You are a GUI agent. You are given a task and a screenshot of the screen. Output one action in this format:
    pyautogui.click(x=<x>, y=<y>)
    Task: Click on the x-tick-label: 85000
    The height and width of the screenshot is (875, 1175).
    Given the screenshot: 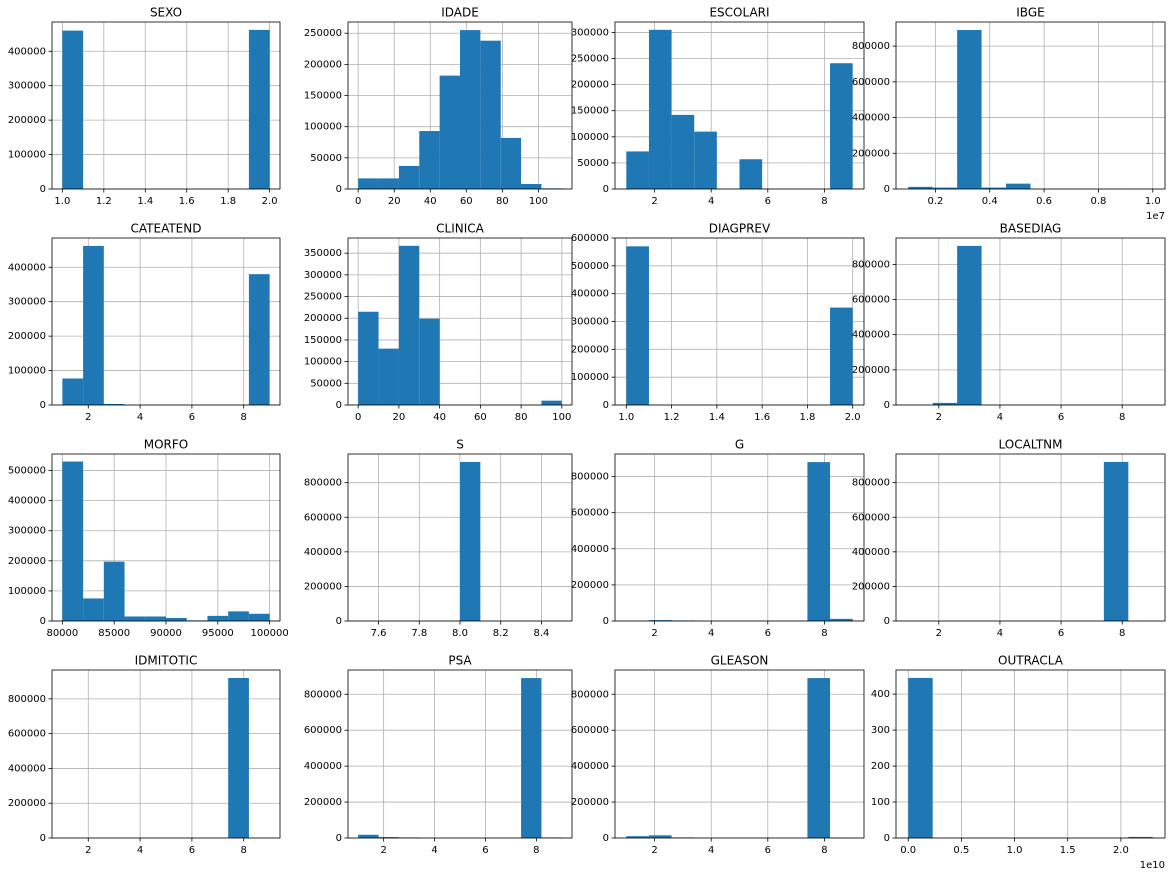 What is the action you would take?
    pyautogui.click(x=114, y=633)
    